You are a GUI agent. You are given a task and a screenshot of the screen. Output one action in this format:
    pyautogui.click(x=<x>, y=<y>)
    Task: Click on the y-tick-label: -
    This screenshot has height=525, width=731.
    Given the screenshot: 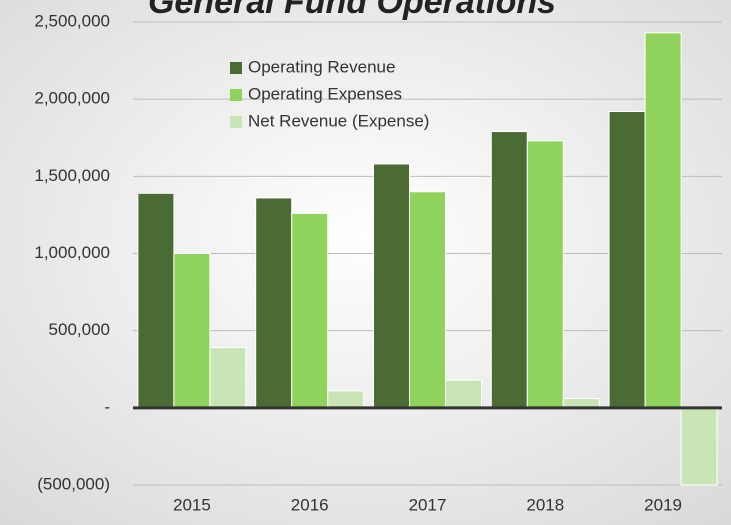 What is the action you would take?
    pyautogui.click(x=107, y=406)
    